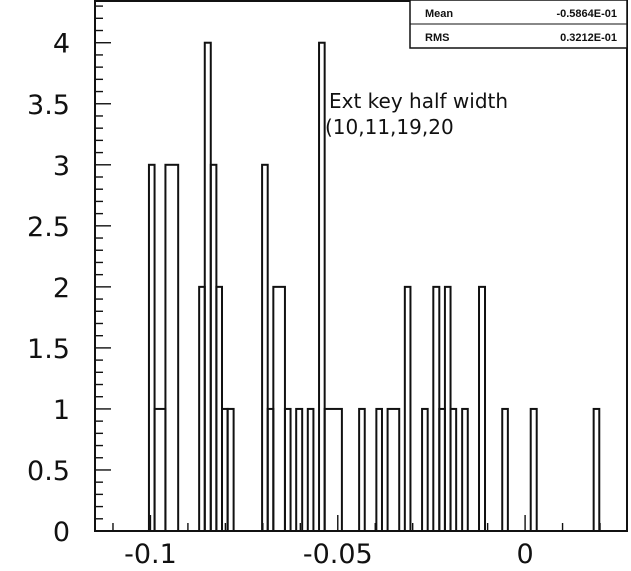 The width and height of the screenshot is (631, 571). I want to click on y-tick-label: 4, so click(61, 44).